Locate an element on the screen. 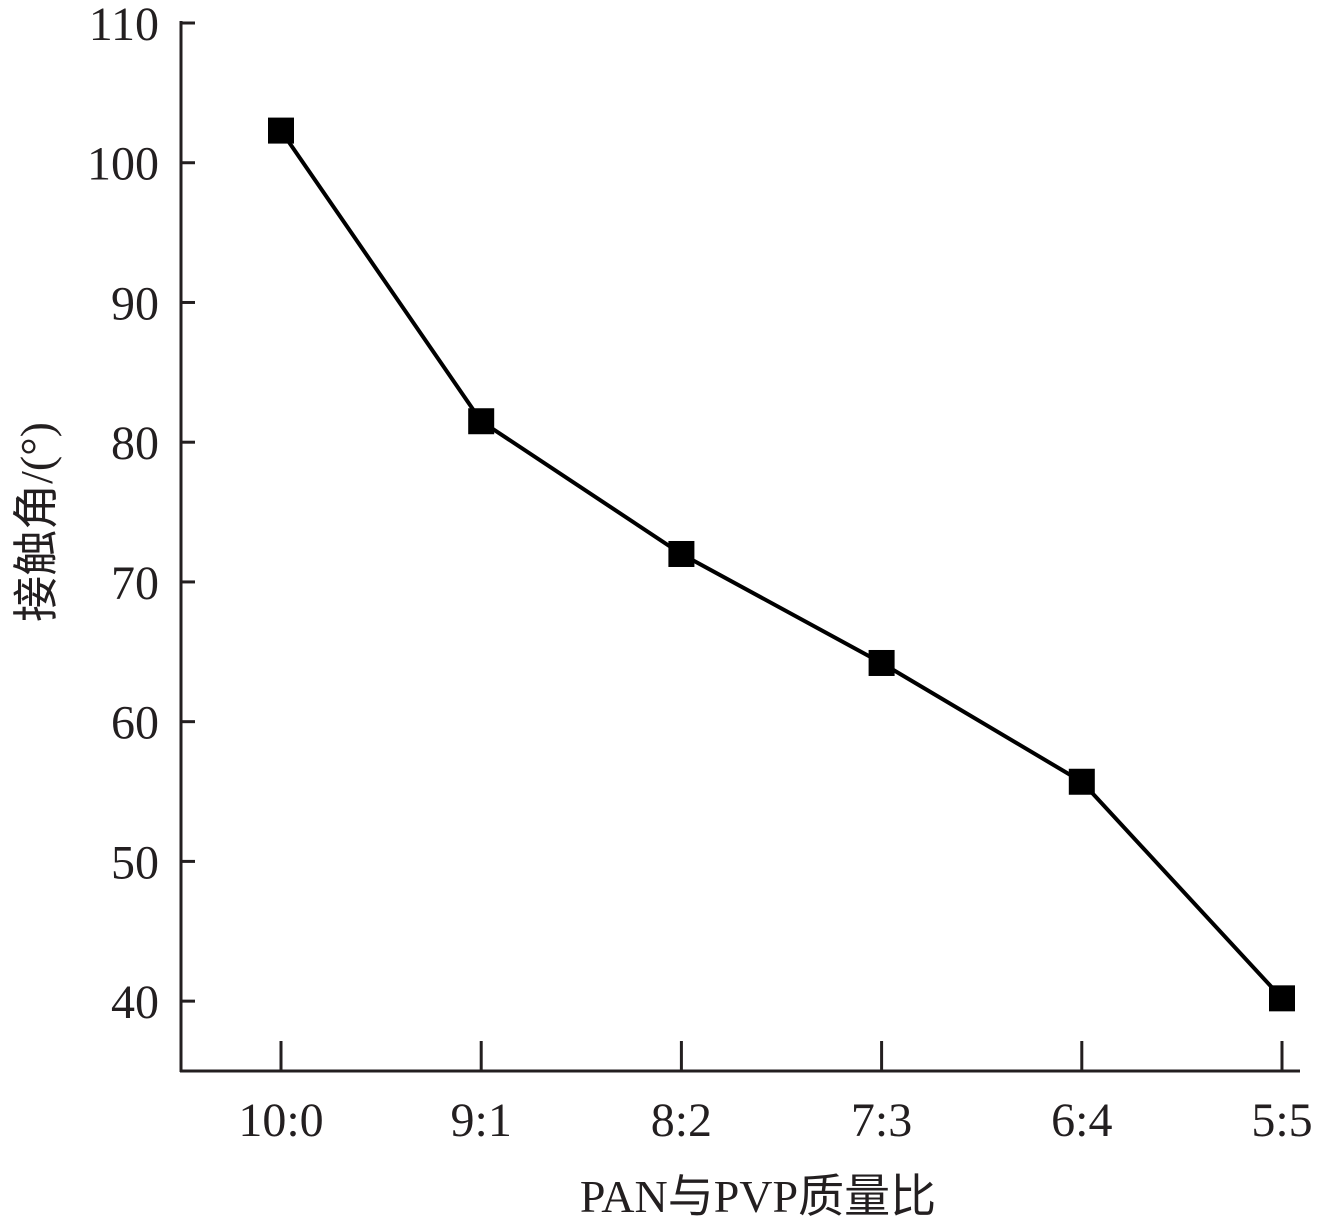  x-tick-label: 6:4 is located at coordinates (1081, 1120).